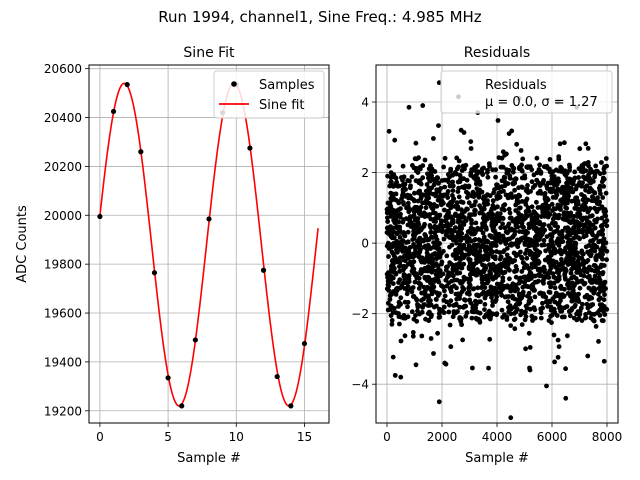 The height and width of the screenshot is (480, 640). What do you see at coordinates (209, 458) in the screenshot?
I see `sine-fit-xlabel: Sample #` at bounding box center [209, 458].